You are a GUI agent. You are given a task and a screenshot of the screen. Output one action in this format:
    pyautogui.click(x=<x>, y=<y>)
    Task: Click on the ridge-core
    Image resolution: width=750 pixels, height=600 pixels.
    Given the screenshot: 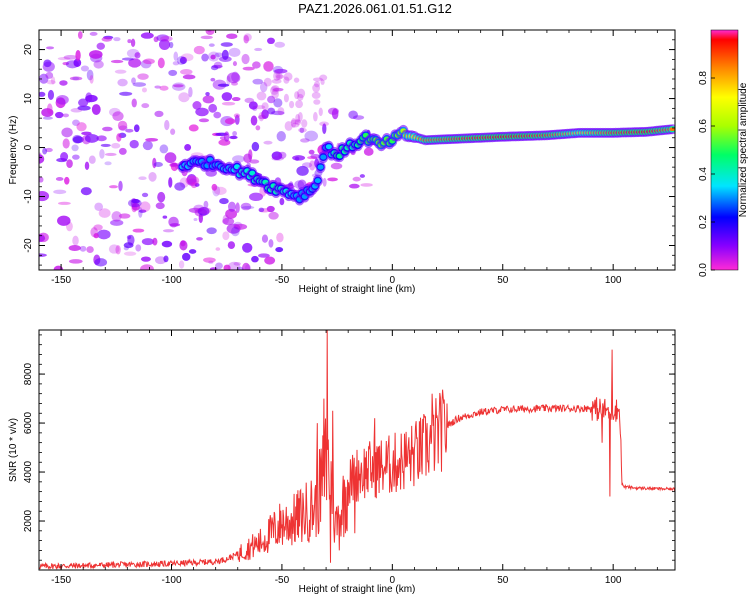 What is the action you would take?
    pyautogui.click(x=328, y=147)
    